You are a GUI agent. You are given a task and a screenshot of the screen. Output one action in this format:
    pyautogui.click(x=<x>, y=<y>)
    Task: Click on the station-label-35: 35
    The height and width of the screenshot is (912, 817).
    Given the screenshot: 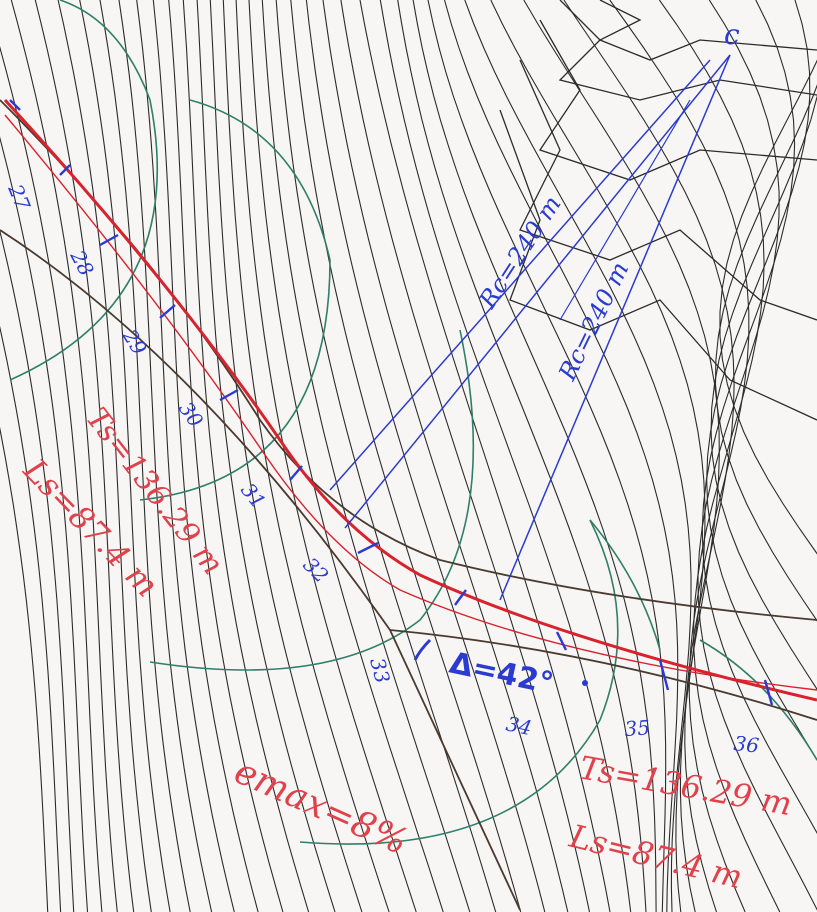 What is the action you would take?
    pyautogui.click(x=637, y=728)
    